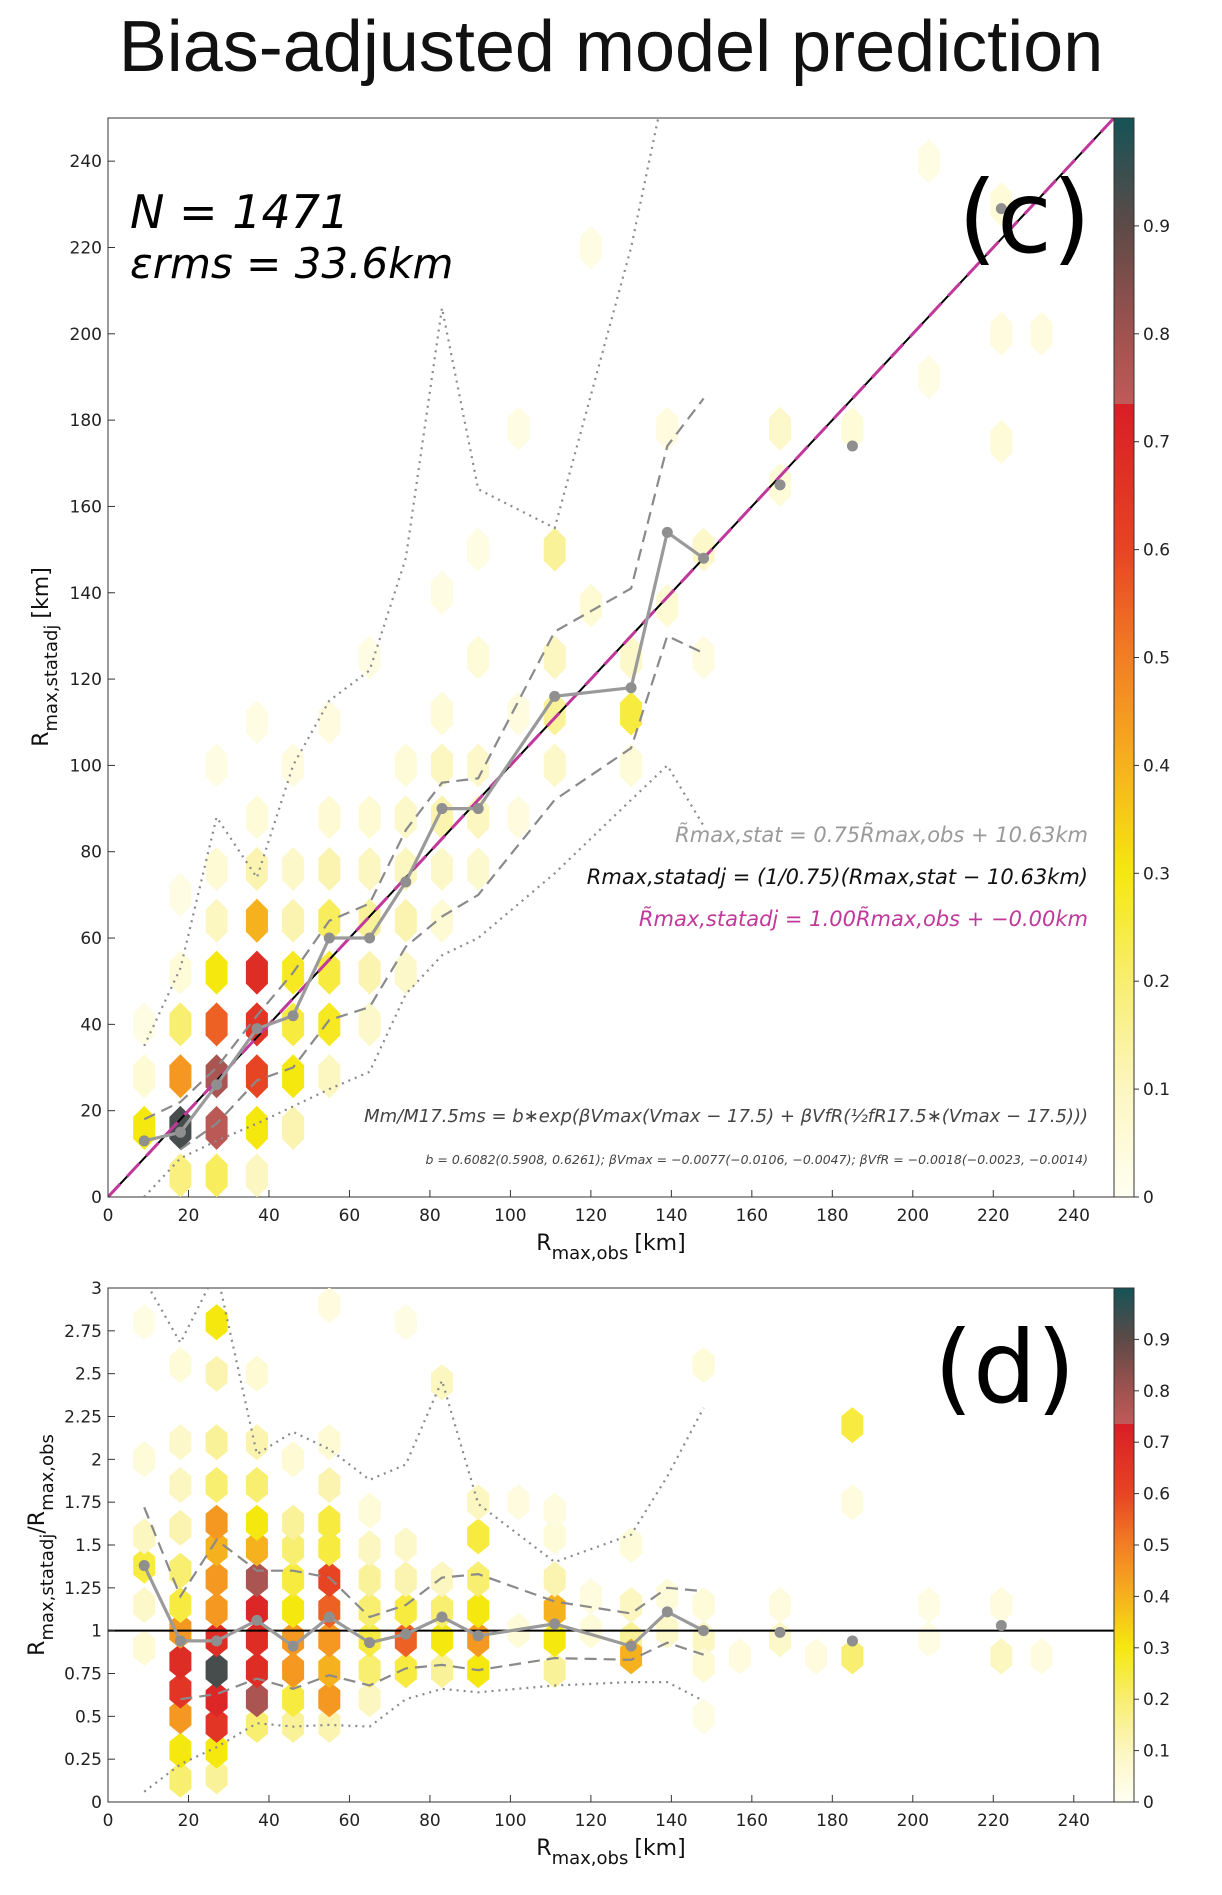 Image resolution: width=1222 pixels, height=1895 pixels. Describe the element at coordinates (424, 1736) in the screenshot. I see `p10-line-d` at that location.